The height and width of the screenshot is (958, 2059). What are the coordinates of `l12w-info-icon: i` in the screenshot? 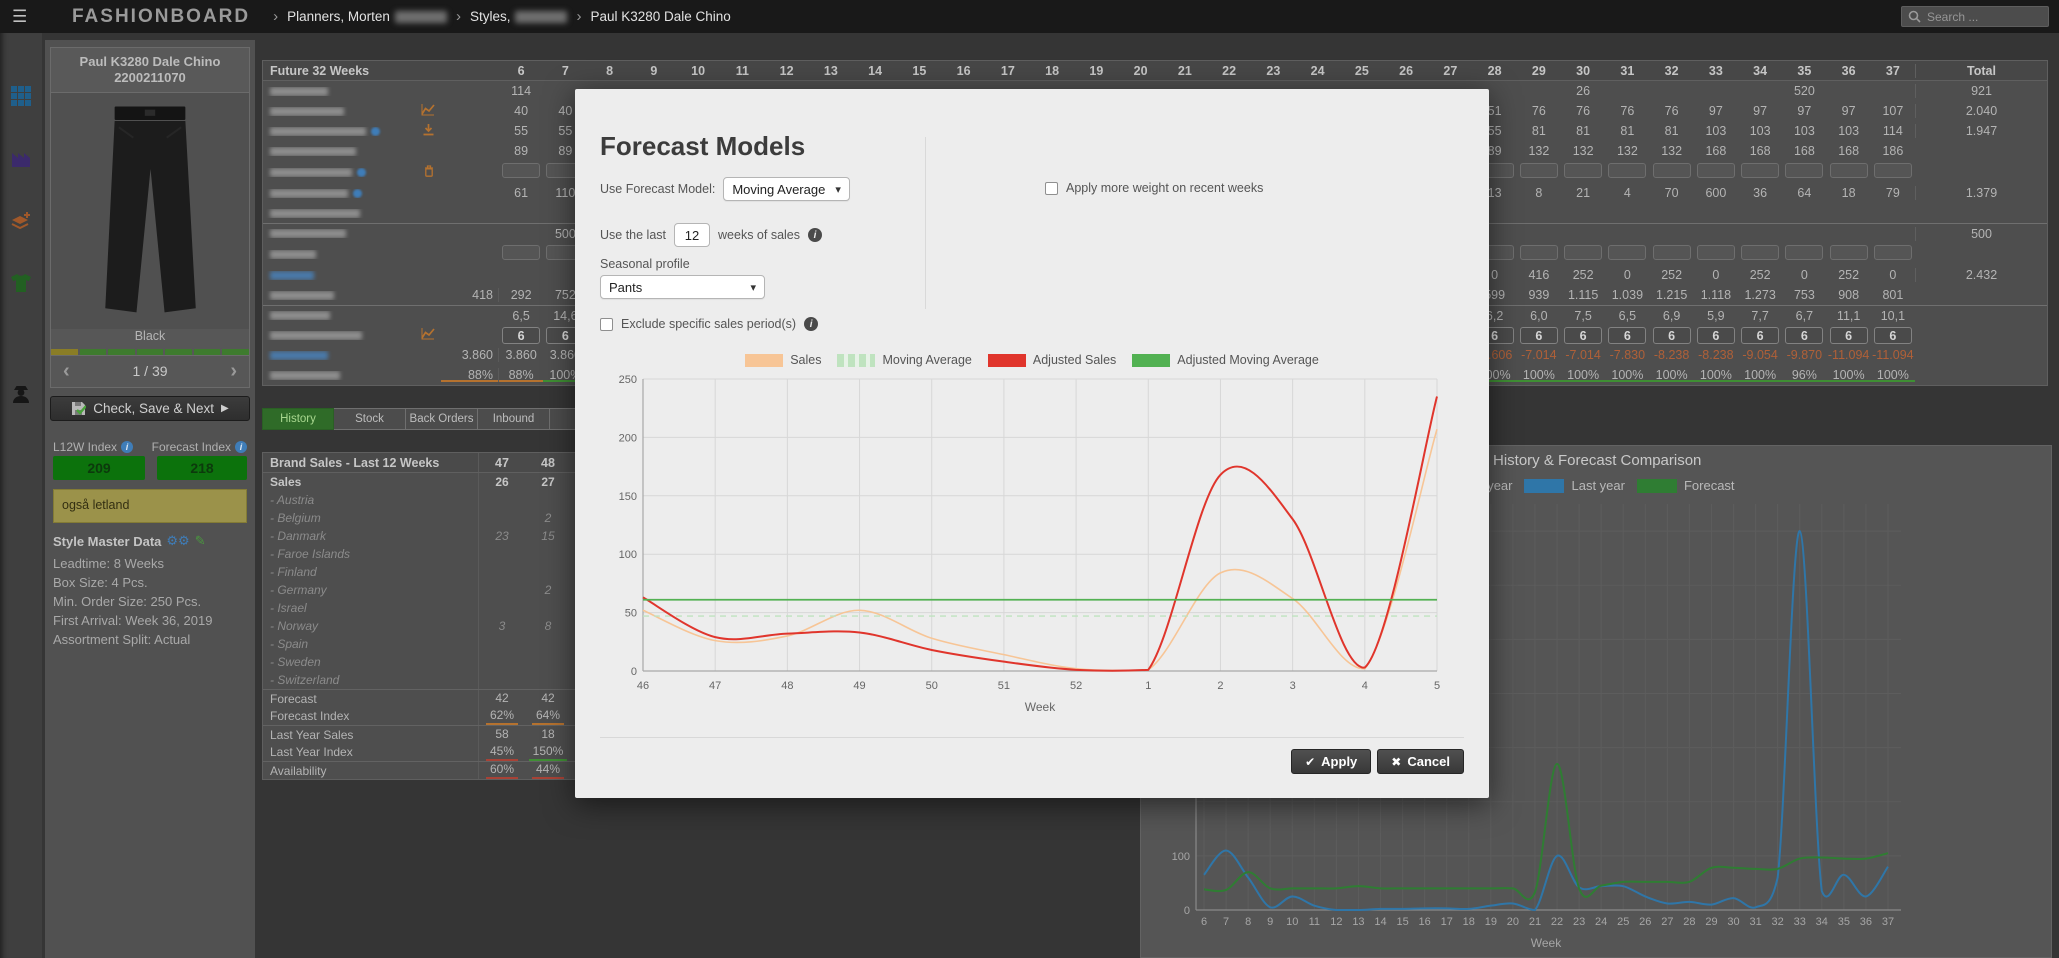 It's located at (127, 447).